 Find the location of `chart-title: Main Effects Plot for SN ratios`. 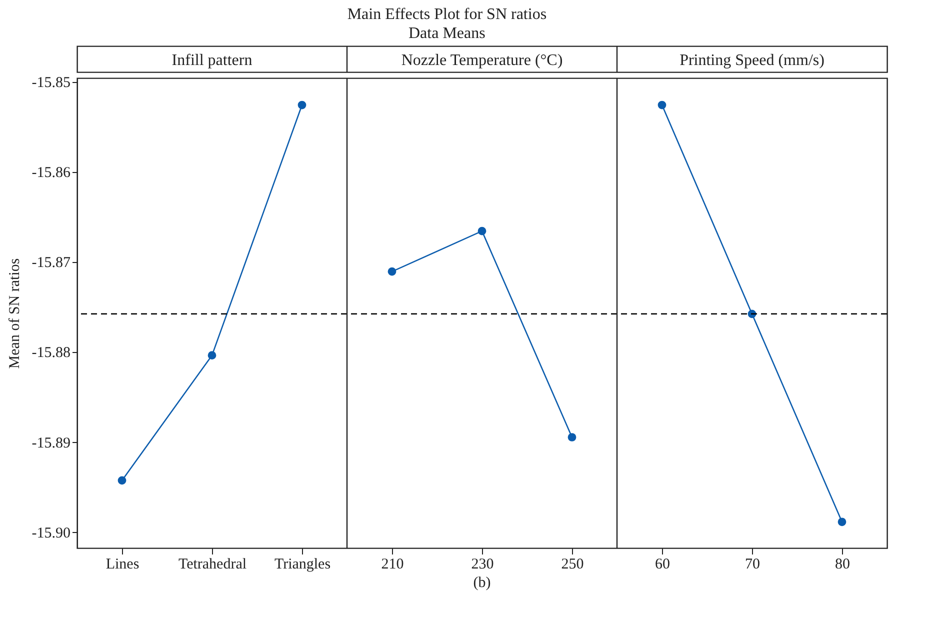

chart-title: Main Effects Plot for SN ratios is located at coordinates (447, 14).